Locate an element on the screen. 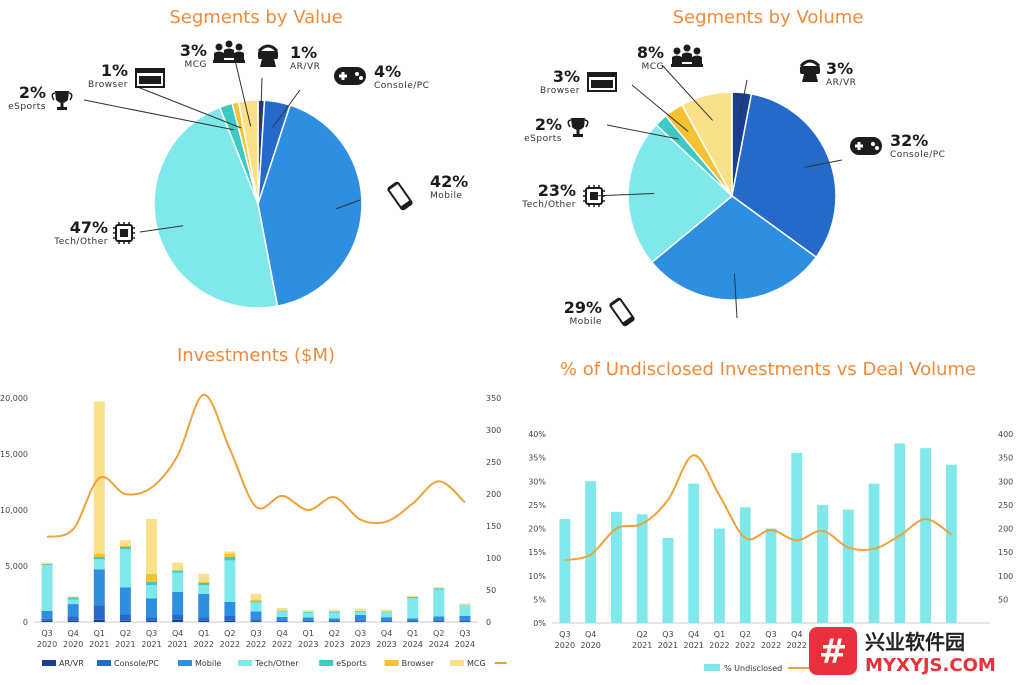  x-tick-label: Q3 is located at coordinates (770, 634).